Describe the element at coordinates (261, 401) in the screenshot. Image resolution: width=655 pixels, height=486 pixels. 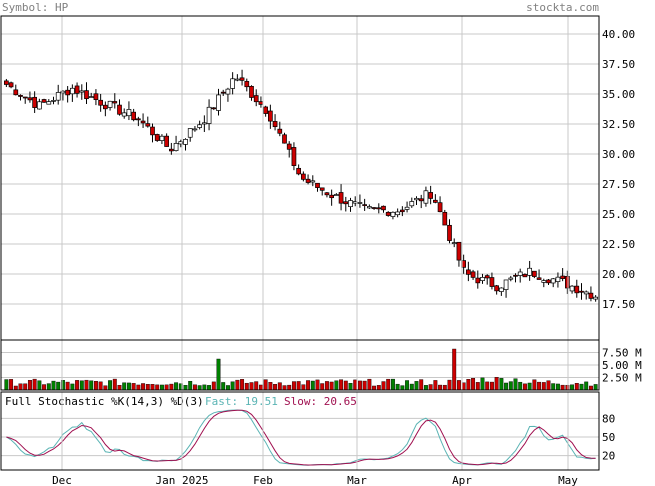
I see `fast-legend-value: 19.51` at that location.